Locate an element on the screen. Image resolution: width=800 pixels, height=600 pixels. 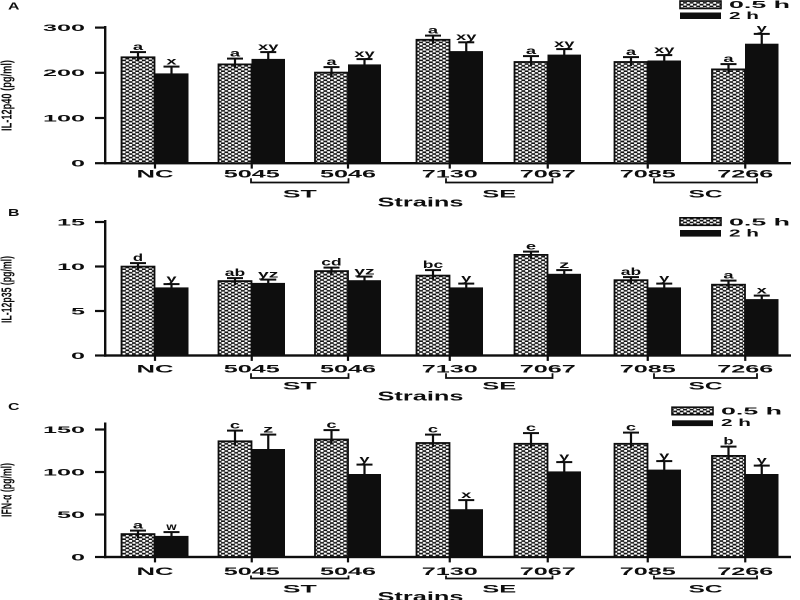
svg-text: C is located at coordinates (14, 407).